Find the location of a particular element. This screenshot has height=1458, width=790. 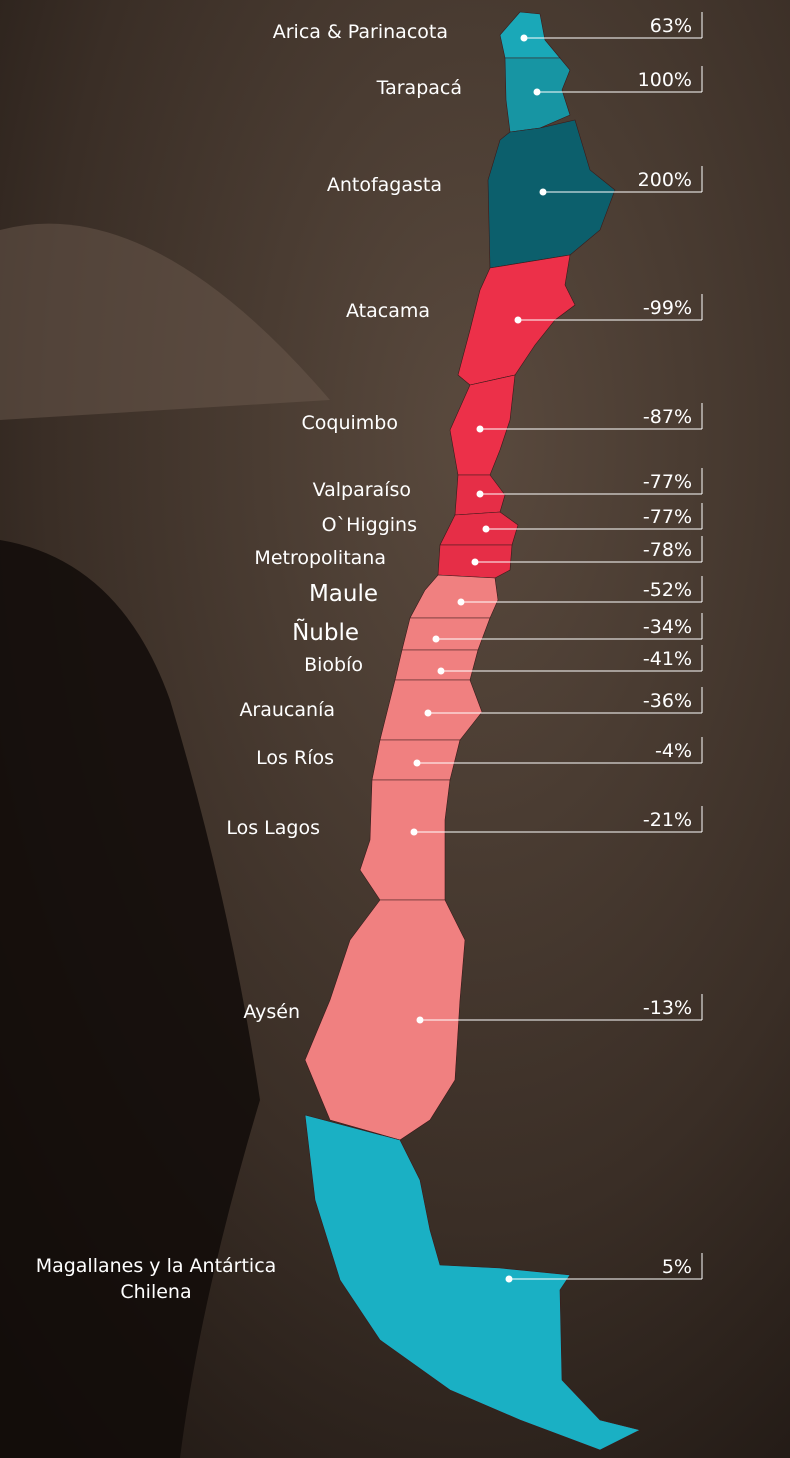

region-value: 200% is located at coordinates (665, 180).